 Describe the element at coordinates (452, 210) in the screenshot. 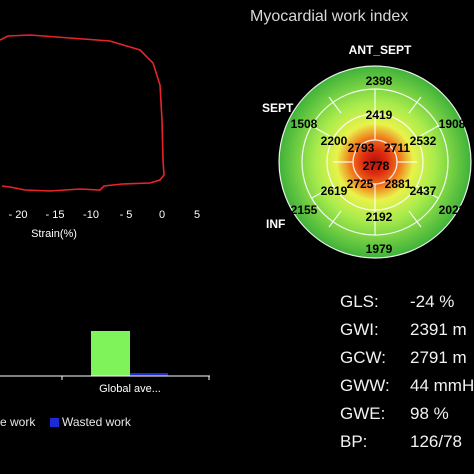

I see `segment-value: 2022` at that location.